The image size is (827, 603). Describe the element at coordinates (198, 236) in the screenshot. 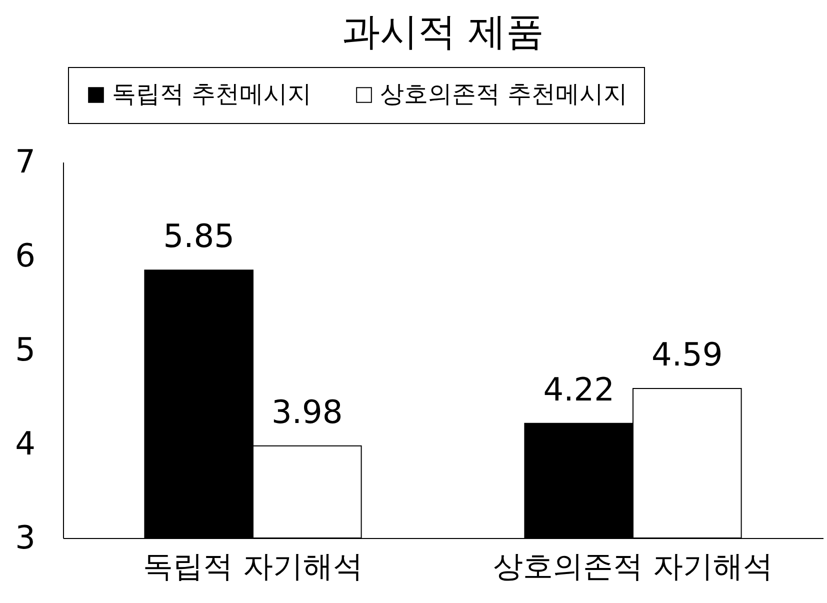

I see `data-label: 5.85` at that location.